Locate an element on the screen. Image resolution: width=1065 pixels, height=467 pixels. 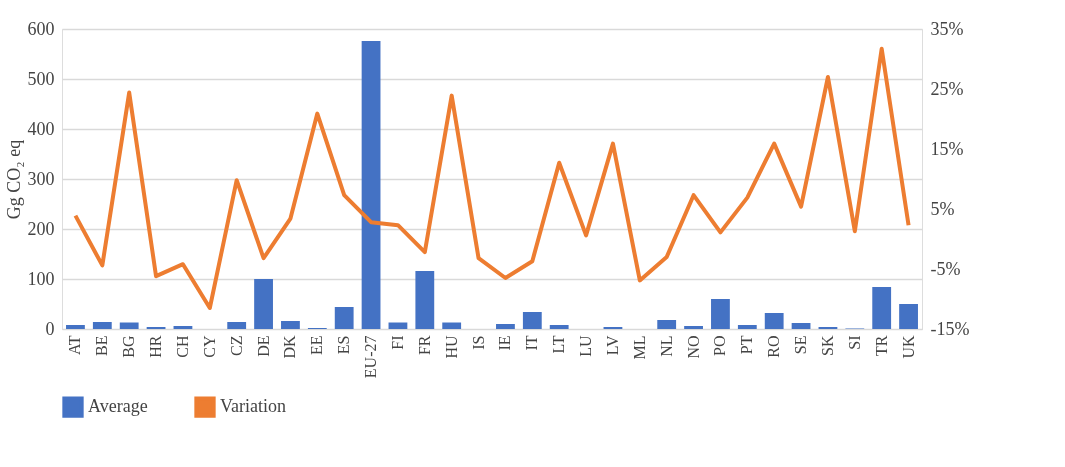
y2-tick-label: -15% is located at coordinates (950, 328).